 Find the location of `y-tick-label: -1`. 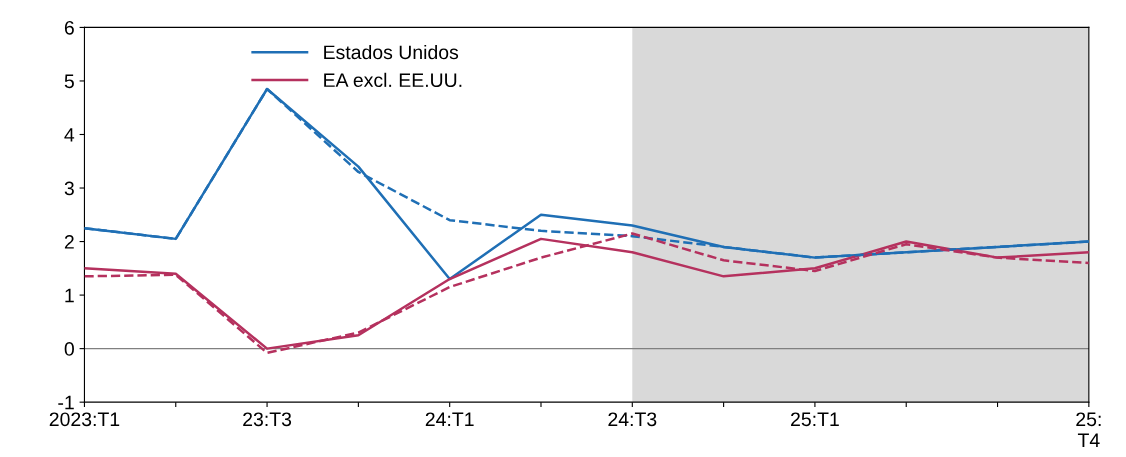

y-tick-label: -1 is located at coordinates (66, 402).